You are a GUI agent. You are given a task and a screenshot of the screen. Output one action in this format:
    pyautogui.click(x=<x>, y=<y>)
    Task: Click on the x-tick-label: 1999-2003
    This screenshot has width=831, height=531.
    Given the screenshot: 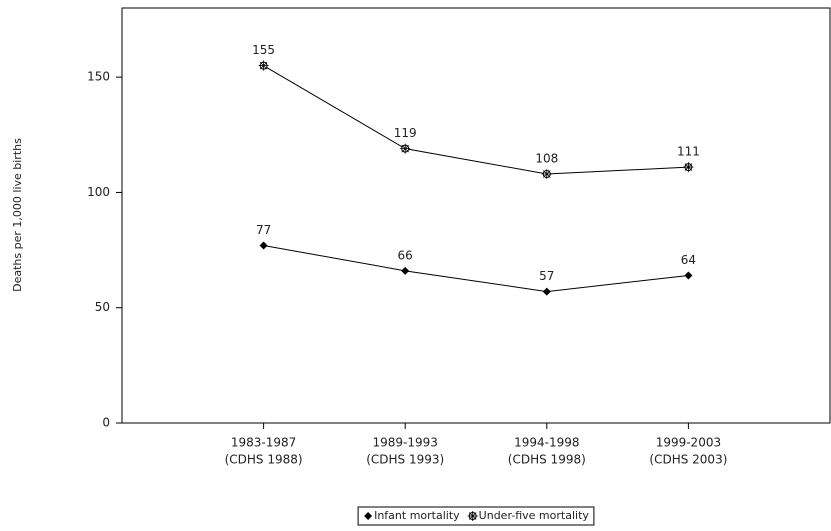 What is the action you would take?
    pyautogui.click(x=688, y=443)
    